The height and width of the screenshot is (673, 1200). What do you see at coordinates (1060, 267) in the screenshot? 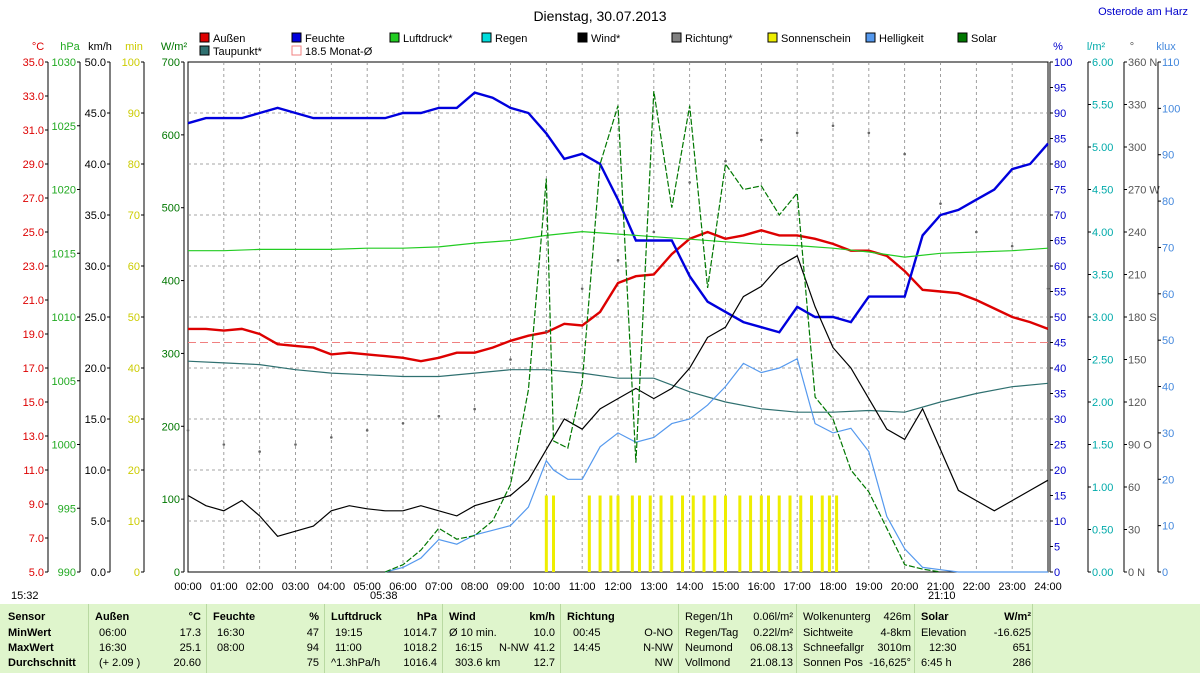
I see `axis-tick-label-right: 60` at bounding box center [1060, 267].